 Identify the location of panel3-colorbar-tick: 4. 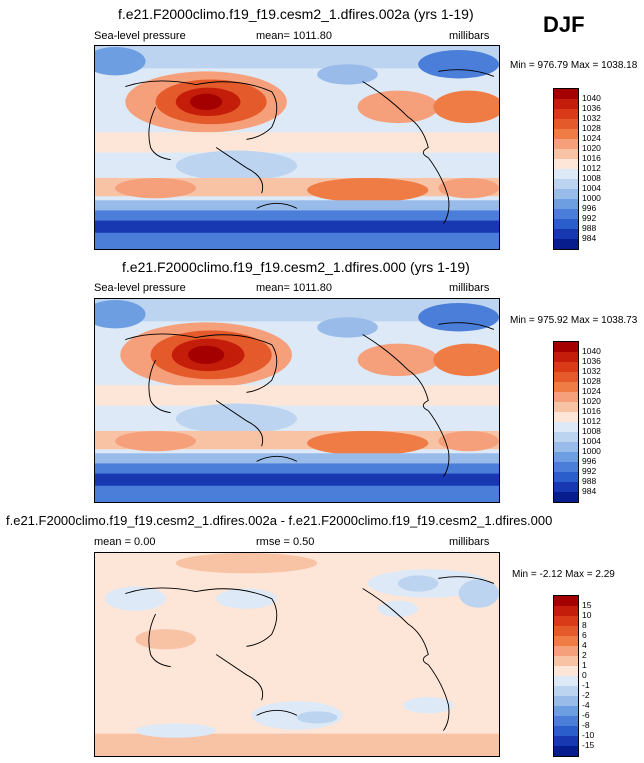
(584, 645).